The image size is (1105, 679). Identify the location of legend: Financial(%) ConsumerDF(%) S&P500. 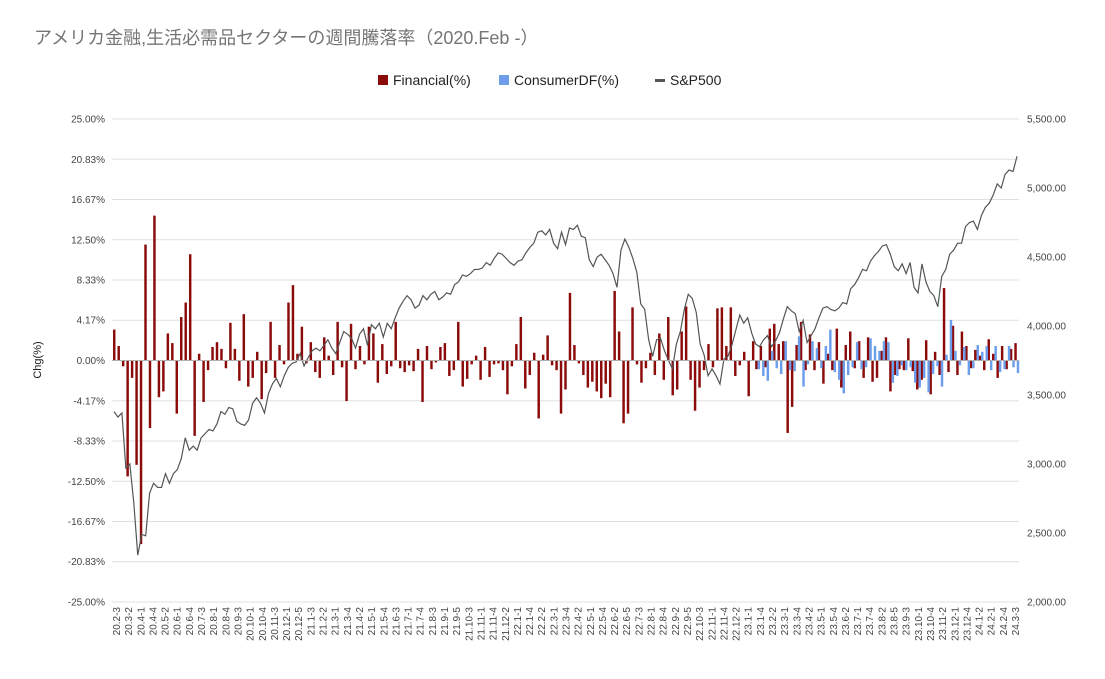
(550, 80).